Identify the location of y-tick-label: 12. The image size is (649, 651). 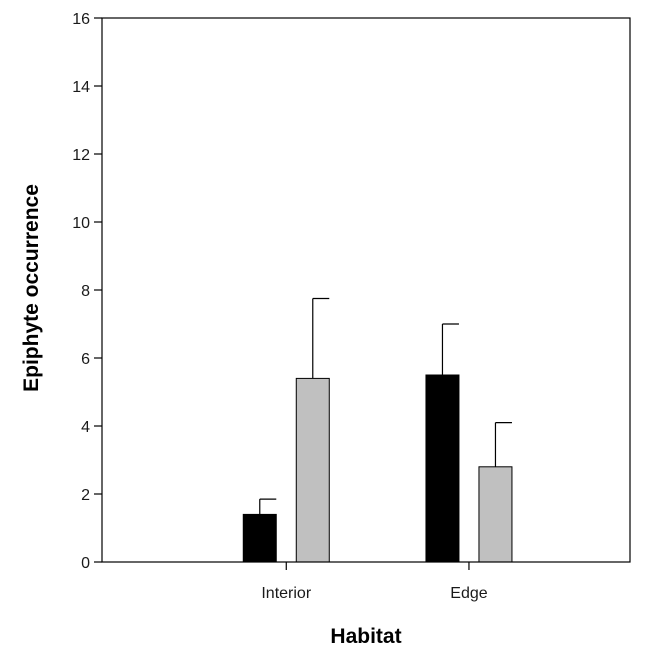
(81, 155).